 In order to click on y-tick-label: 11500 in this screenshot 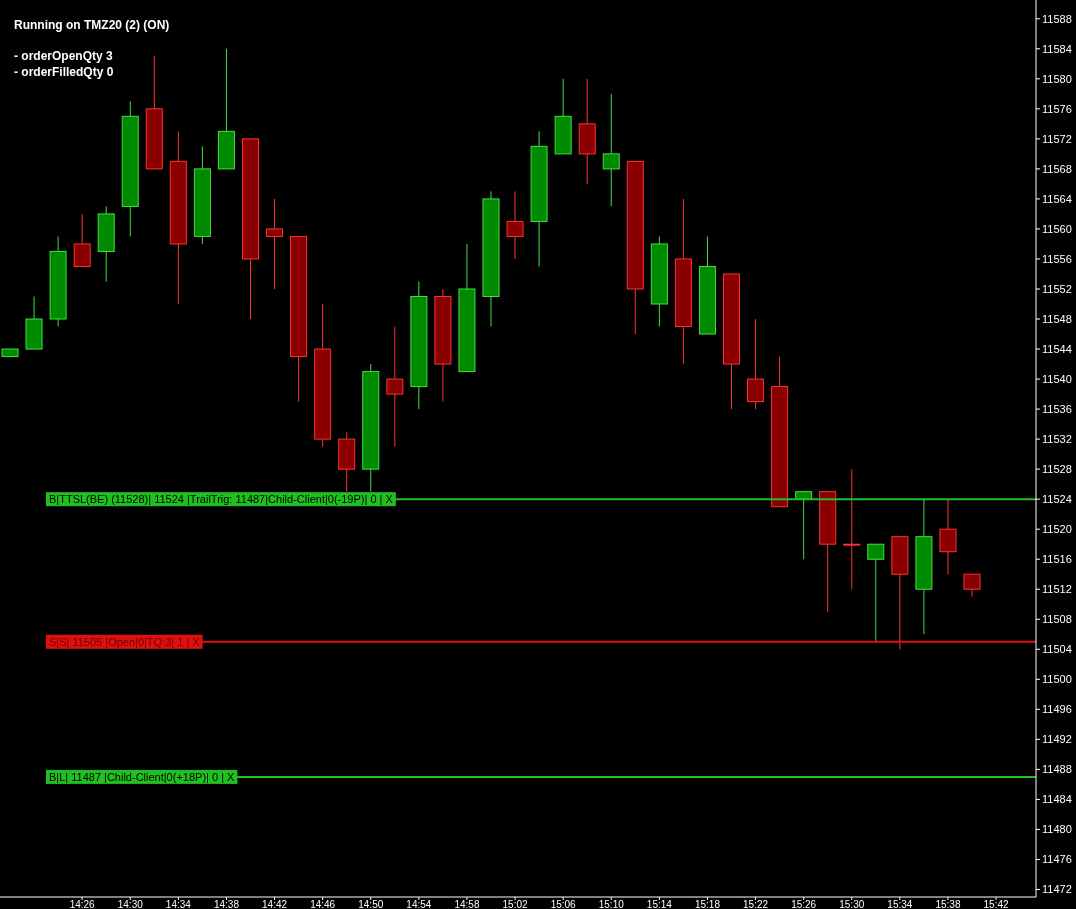, I will do `click(1057, 679)`.